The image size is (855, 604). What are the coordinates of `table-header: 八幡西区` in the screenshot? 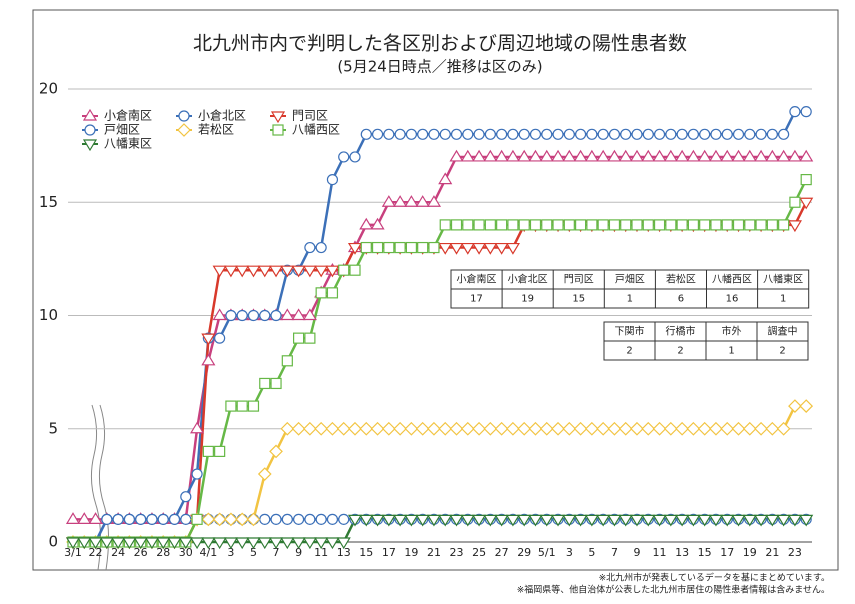 It's located at (732, 279).